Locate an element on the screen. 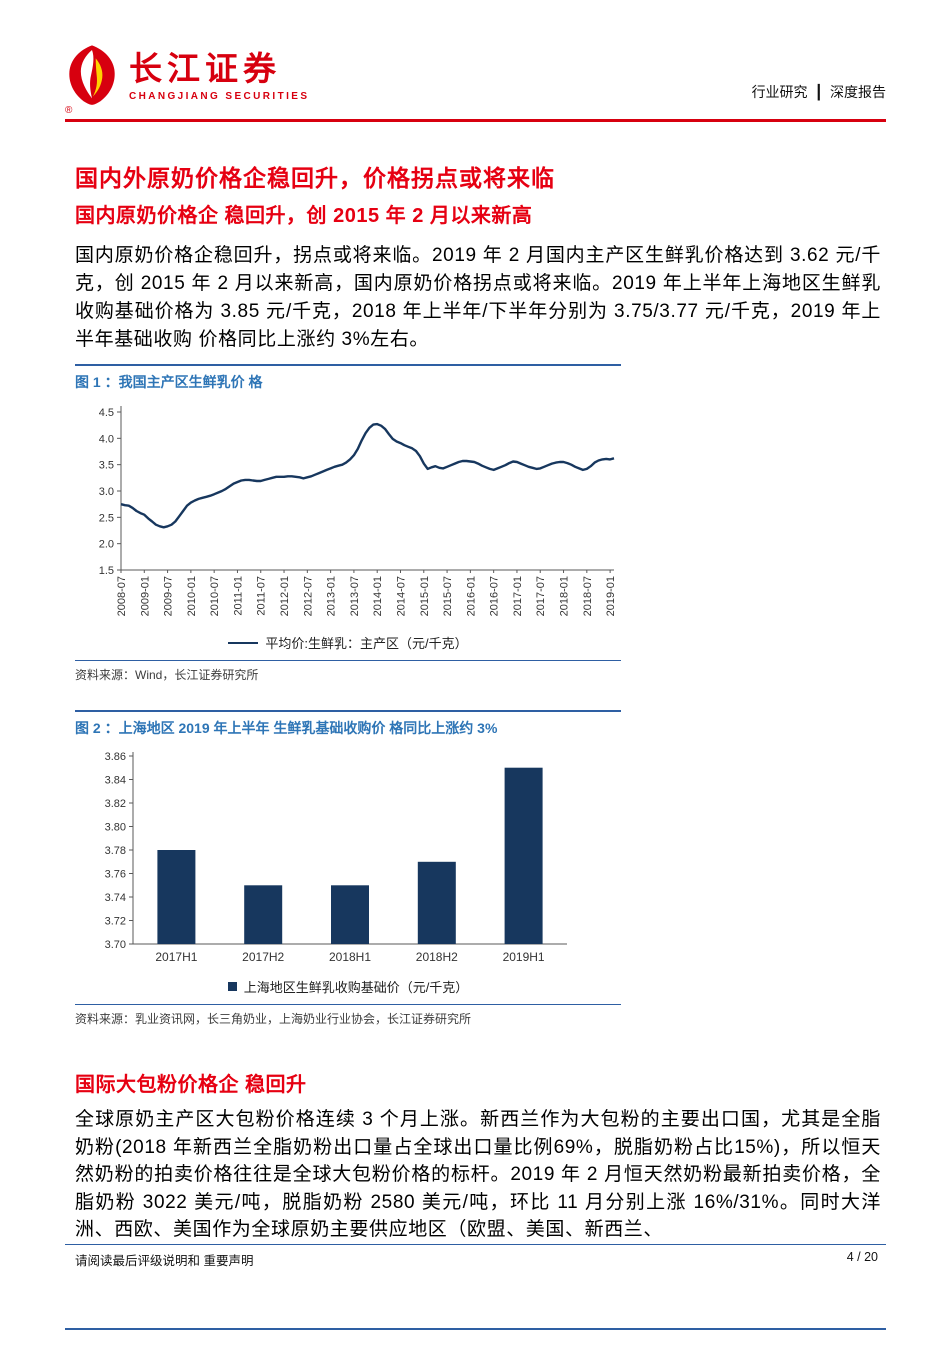 Image resolution: width=950 pixels, height=1348 pixels. report-type: 深度报告 is located at coordinates (858, 92).